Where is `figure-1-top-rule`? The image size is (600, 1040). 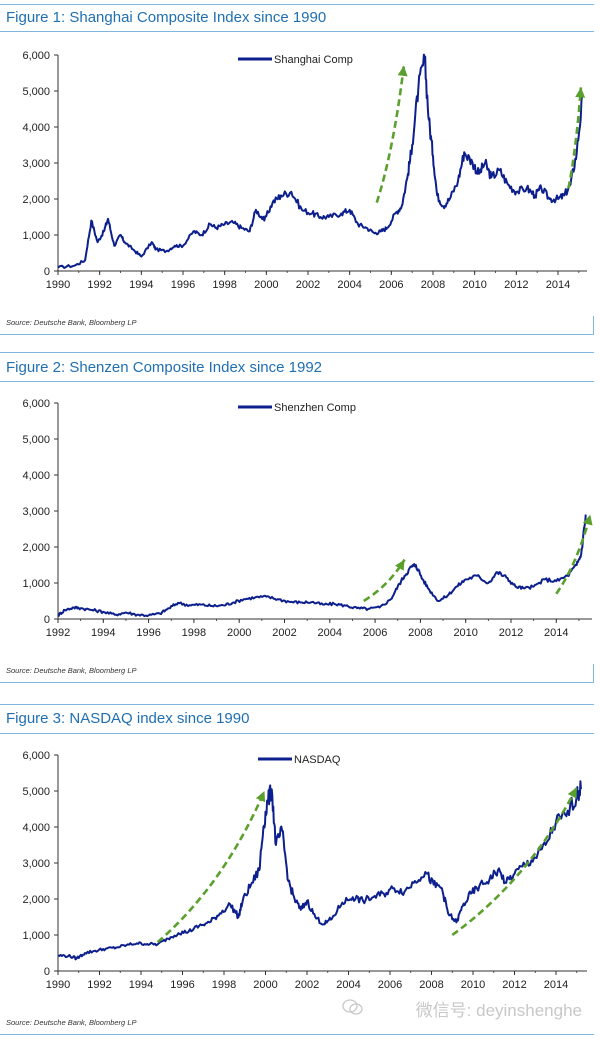
figure-1-top-rule is located at coordinates (297, 4).